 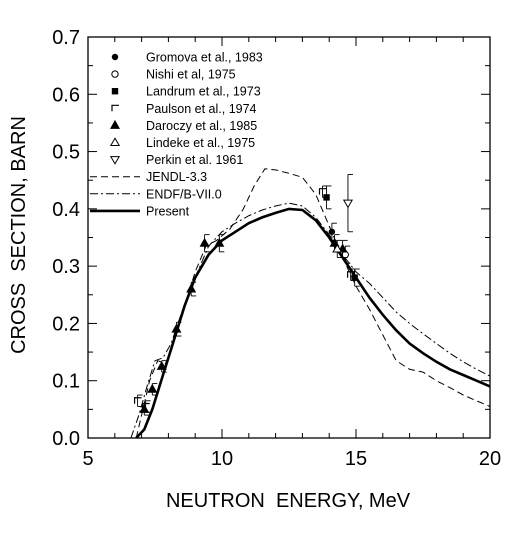 What do you see at coordinates (204, 58) in the screenshot?
I see `legend-label: Gromova et al., 1983` at bounding box center [204, 58].